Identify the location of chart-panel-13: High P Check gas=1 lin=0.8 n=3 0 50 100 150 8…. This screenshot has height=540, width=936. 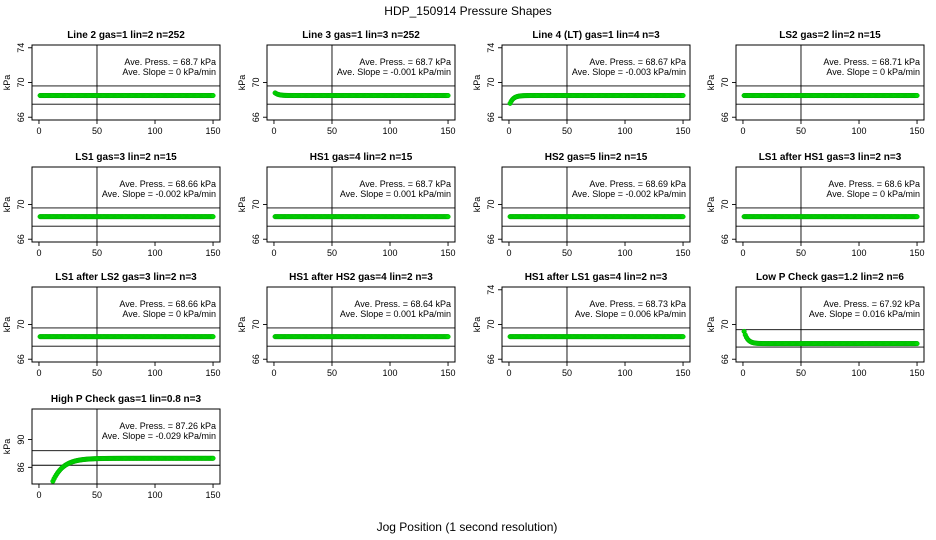
(111, 447).